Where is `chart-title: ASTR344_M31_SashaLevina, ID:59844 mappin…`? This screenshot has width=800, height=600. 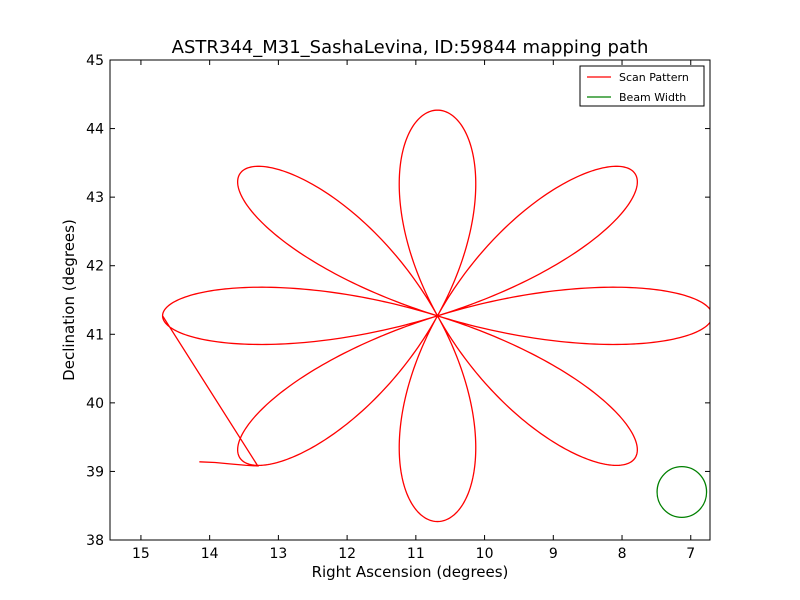
chart-title: ASTR344_M31_SashaLevina, ID:59844 mappin… is located at coordinates (410, 47).